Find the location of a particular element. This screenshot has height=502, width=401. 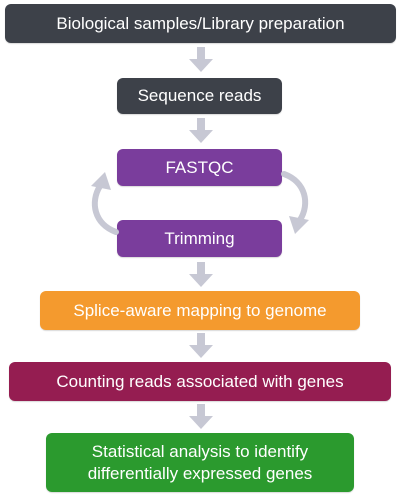

step-fastqc: FASTQC is located at coordinates (199, 167).